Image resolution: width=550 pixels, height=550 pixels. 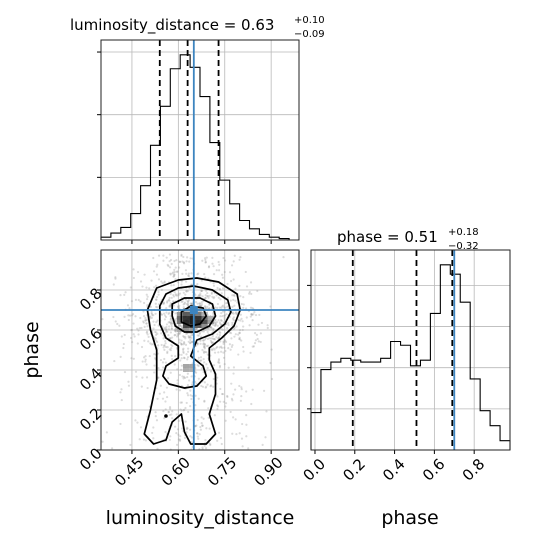 I want to click on joint-xtick-label-3: 0.90, so click(x=268, y=472).